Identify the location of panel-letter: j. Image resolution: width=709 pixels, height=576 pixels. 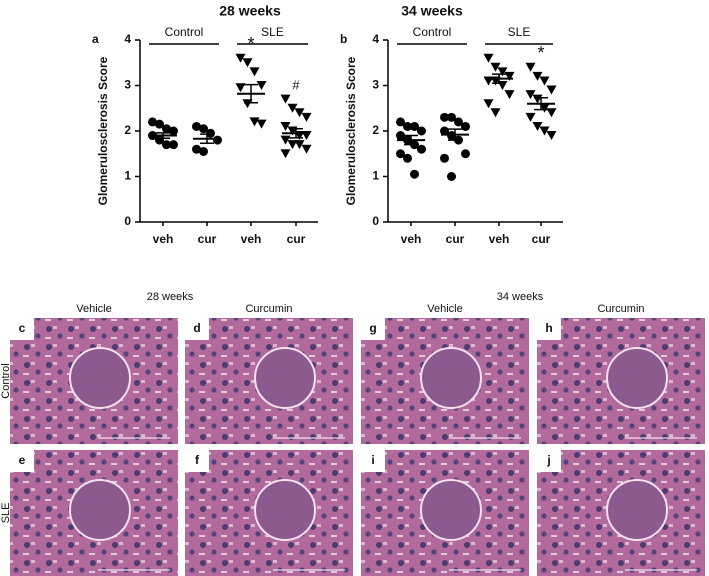
(548, 460).